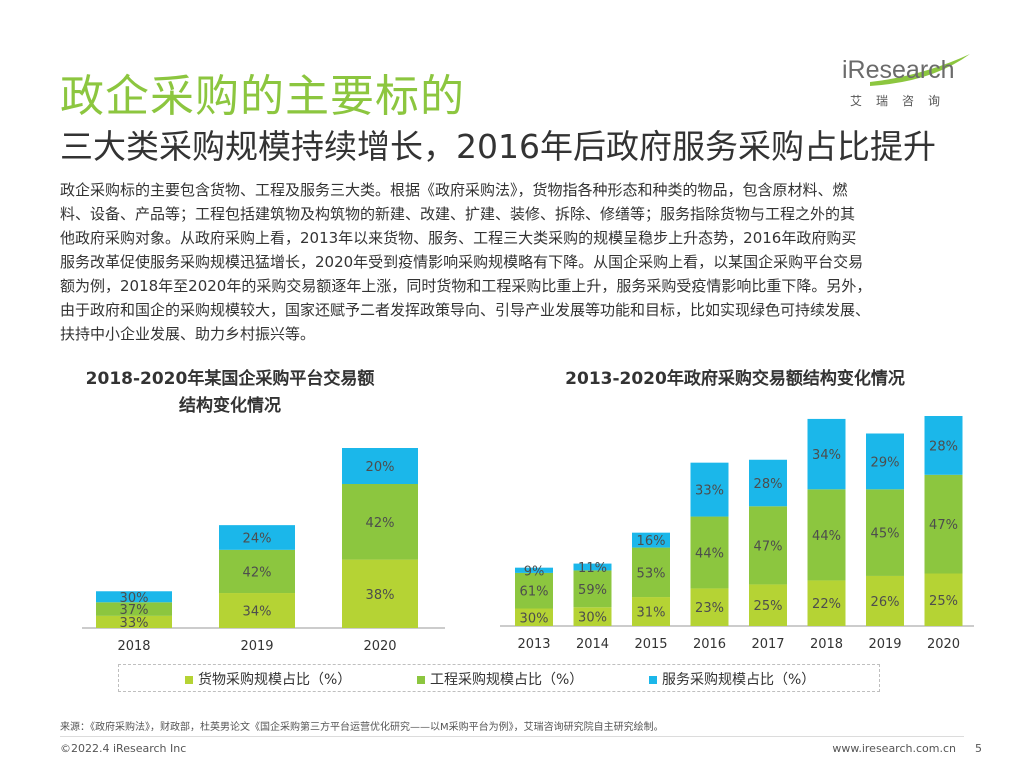  Describe the element at coordinates (188, 334) in the screenshot. I see `paragraph-line: 扶持中小企业发展、助力乡村振兴等。` at that location.